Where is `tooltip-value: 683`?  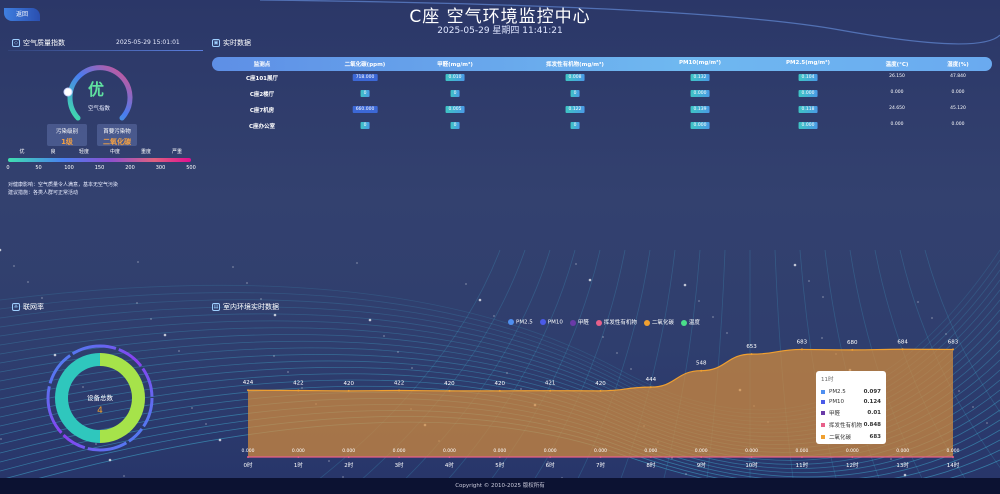 tooltip-value: 683 is located at coordinates (875, 437).